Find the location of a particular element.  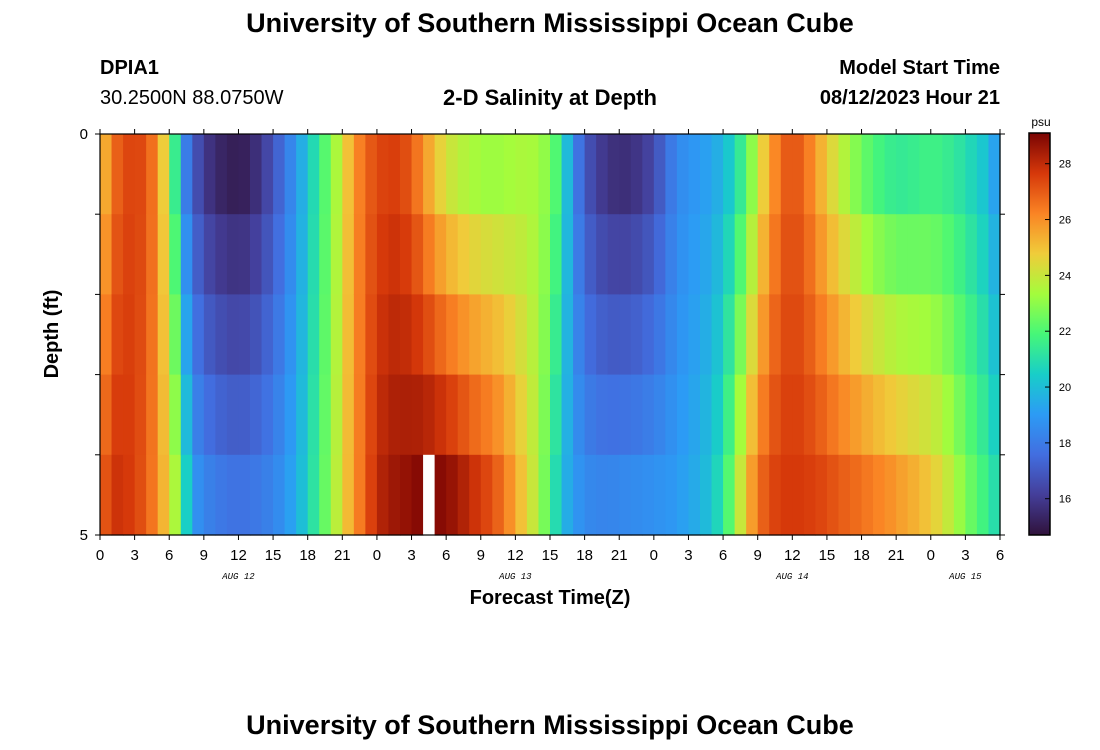

date-label: AUG 15 is located at coordinates (965, 577).